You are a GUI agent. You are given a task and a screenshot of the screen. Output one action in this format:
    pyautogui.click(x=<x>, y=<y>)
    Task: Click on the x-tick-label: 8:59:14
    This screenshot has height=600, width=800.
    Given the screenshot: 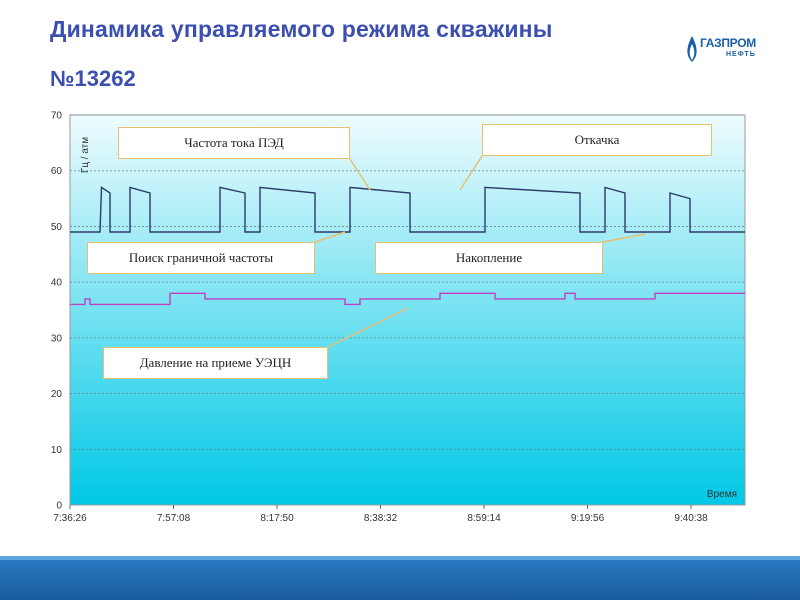 What is the action you would take?
    pyautogui.click(x=484, y=518)
    